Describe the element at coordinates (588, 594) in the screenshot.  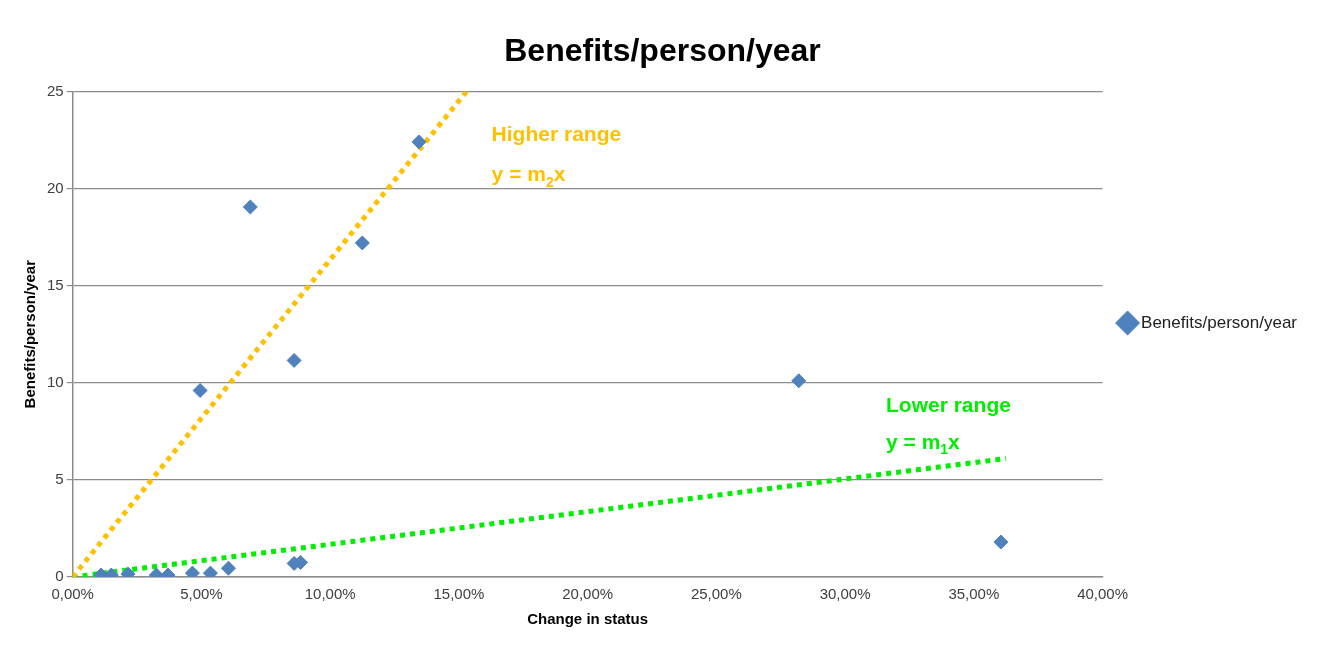
I see `x-tick-label: 20,00%` at that location.